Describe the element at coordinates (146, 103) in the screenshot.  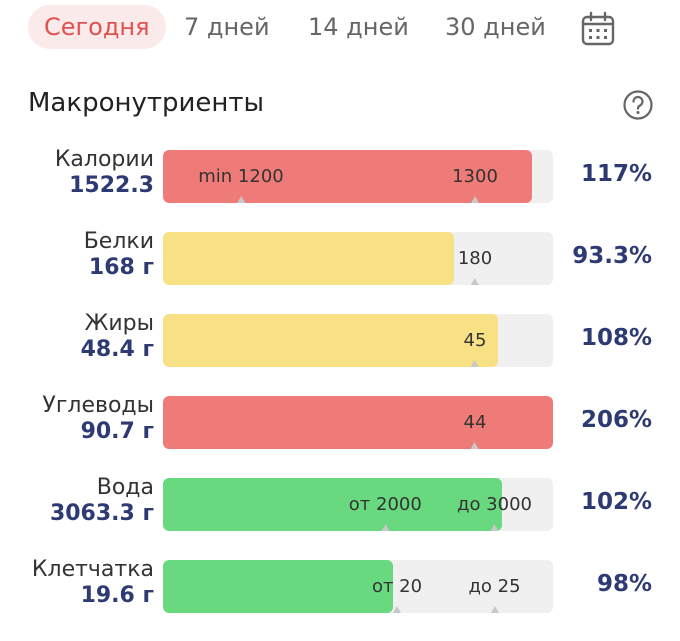
I see `section-title: Макронутриенты` at that location.